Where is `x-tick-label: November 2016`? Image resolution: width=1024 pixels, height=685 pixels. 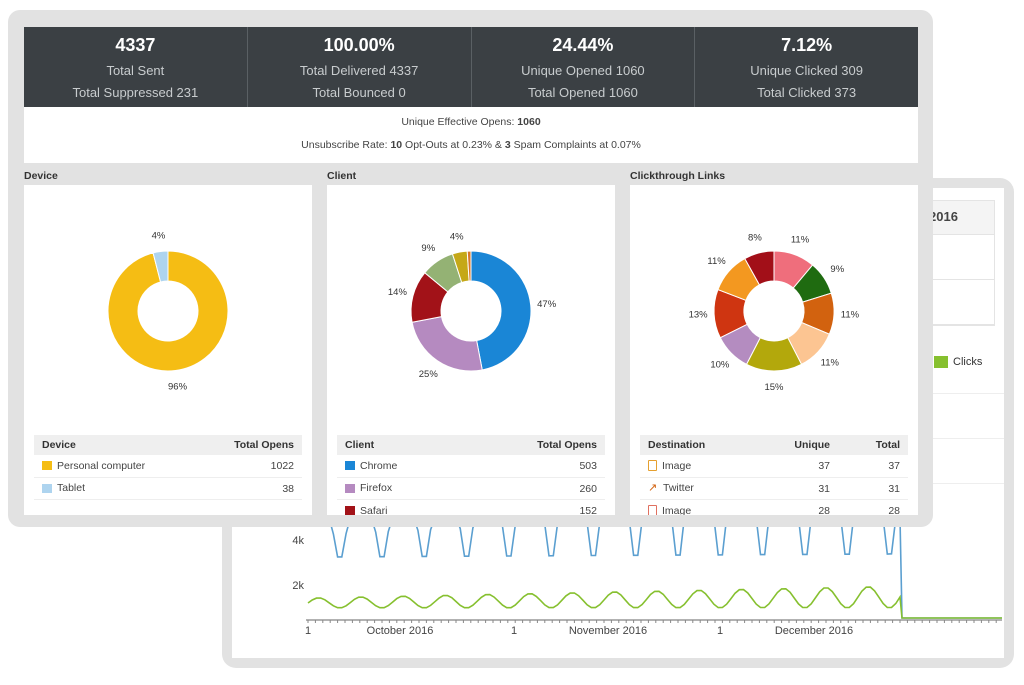
x-tick-label: November 2016 is located at coordinates (608, 631).